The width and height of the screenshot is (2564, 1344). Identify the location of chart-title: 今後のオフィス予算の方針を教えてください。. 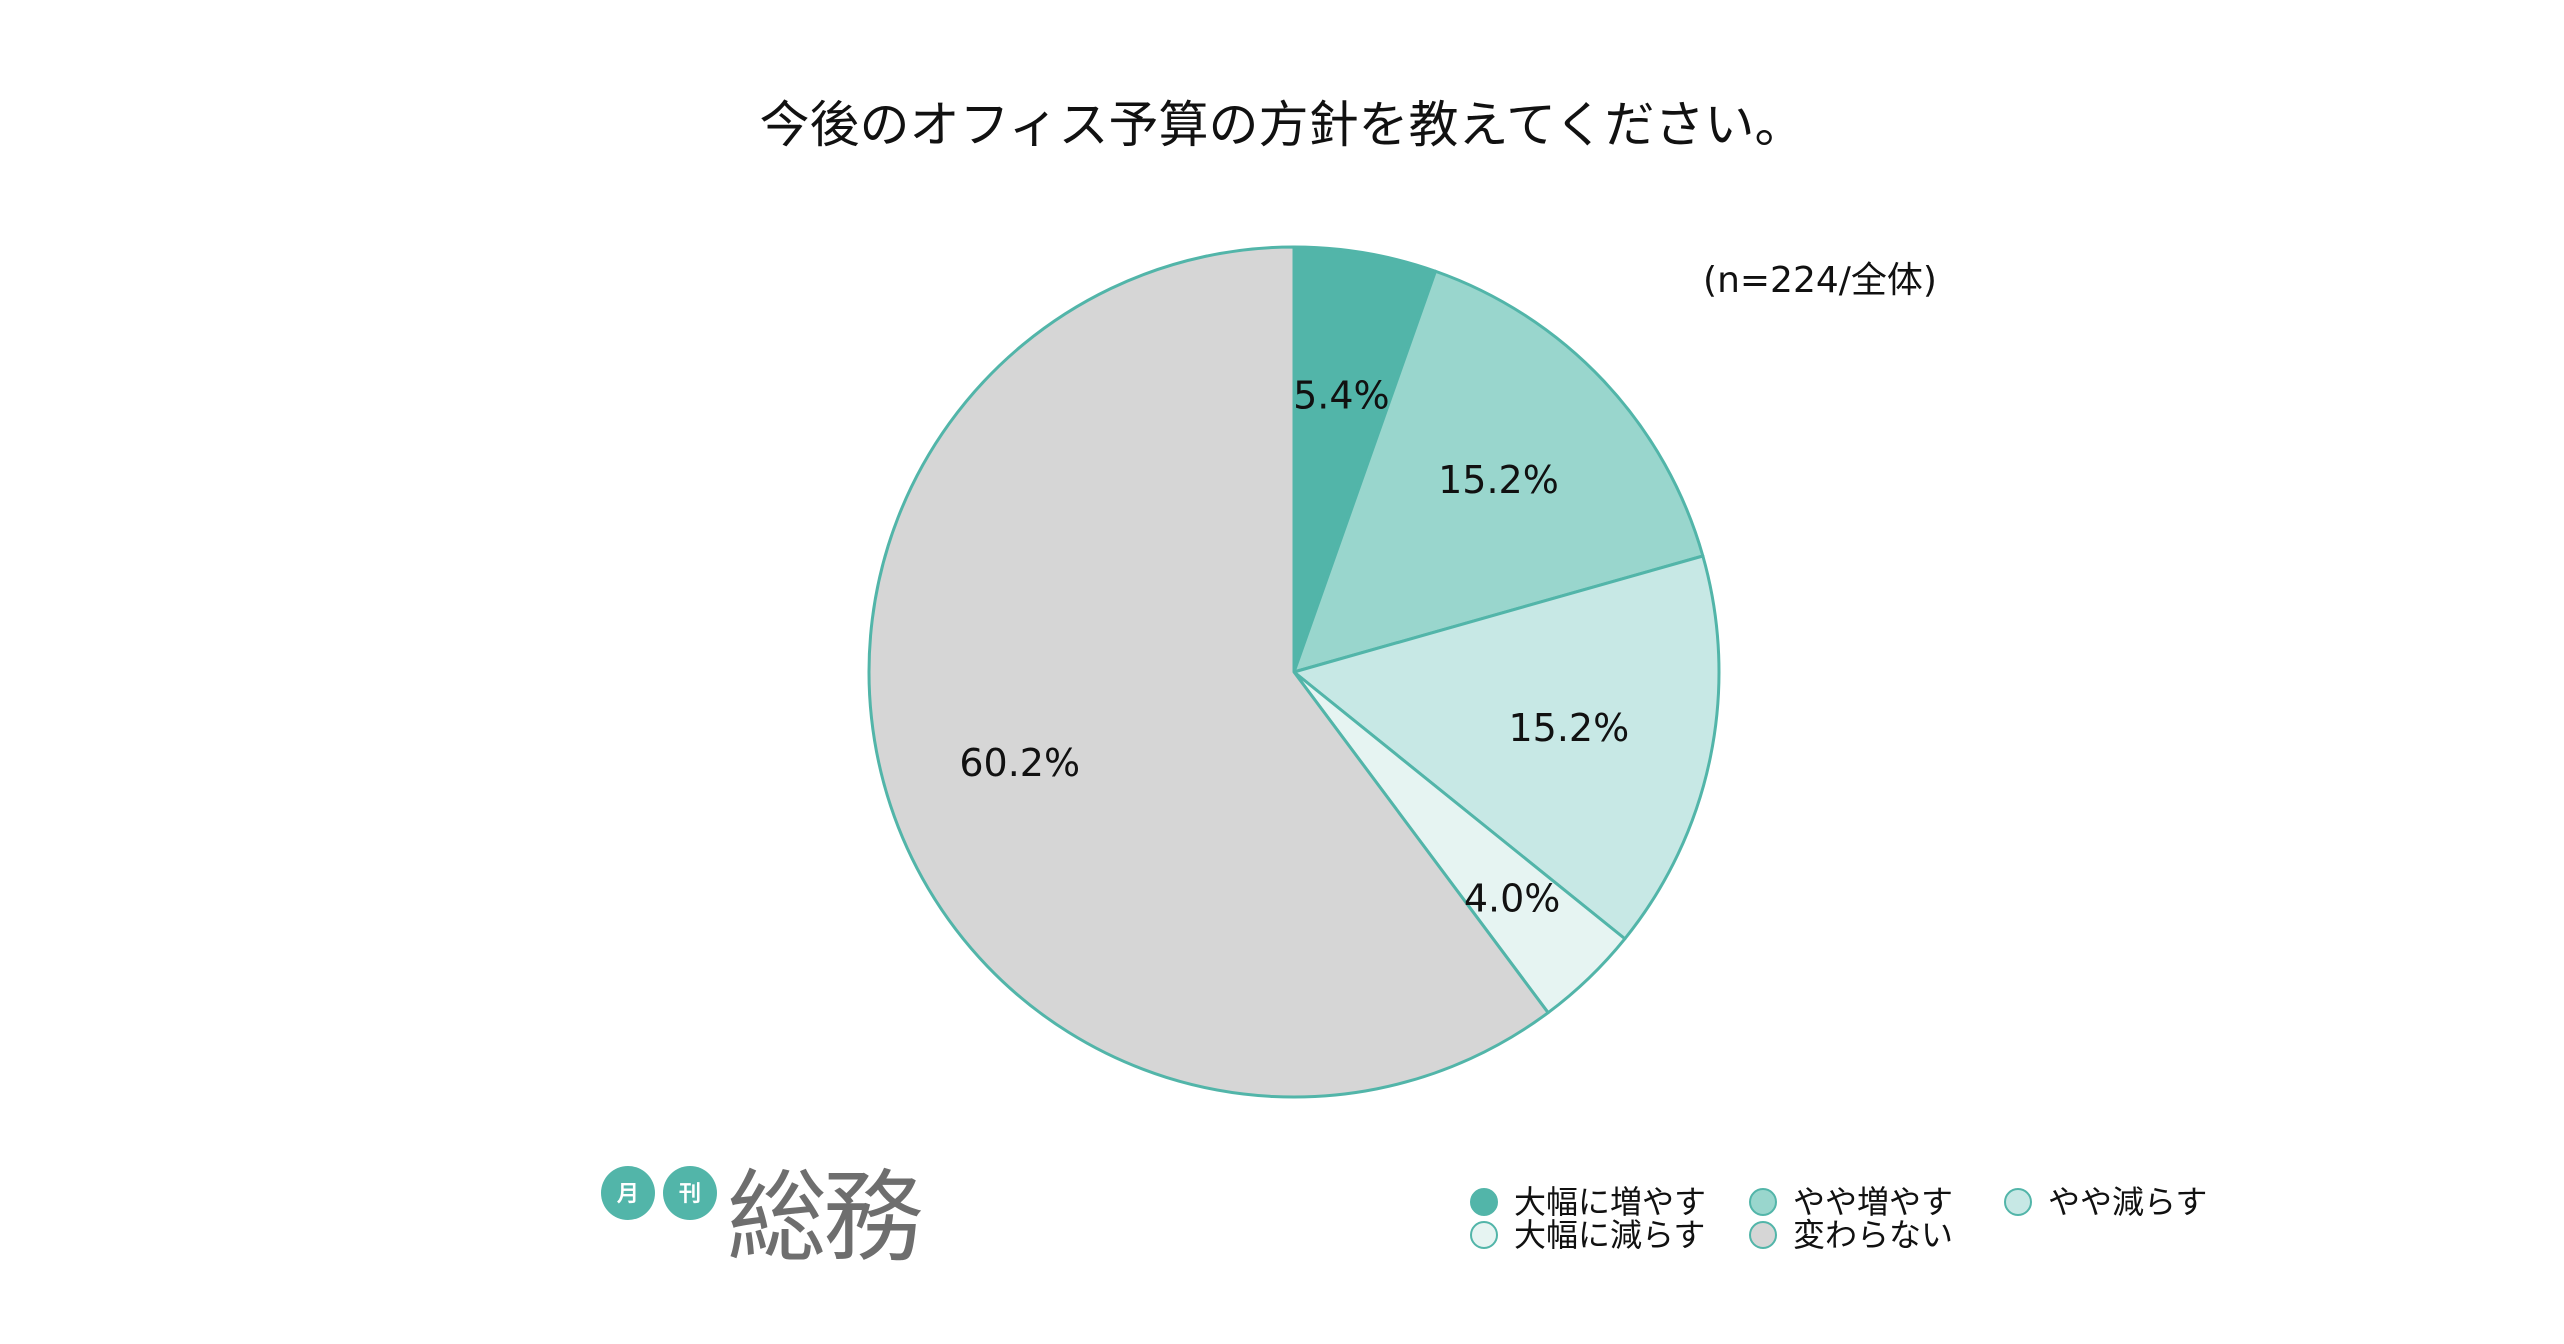
(1282, 125).